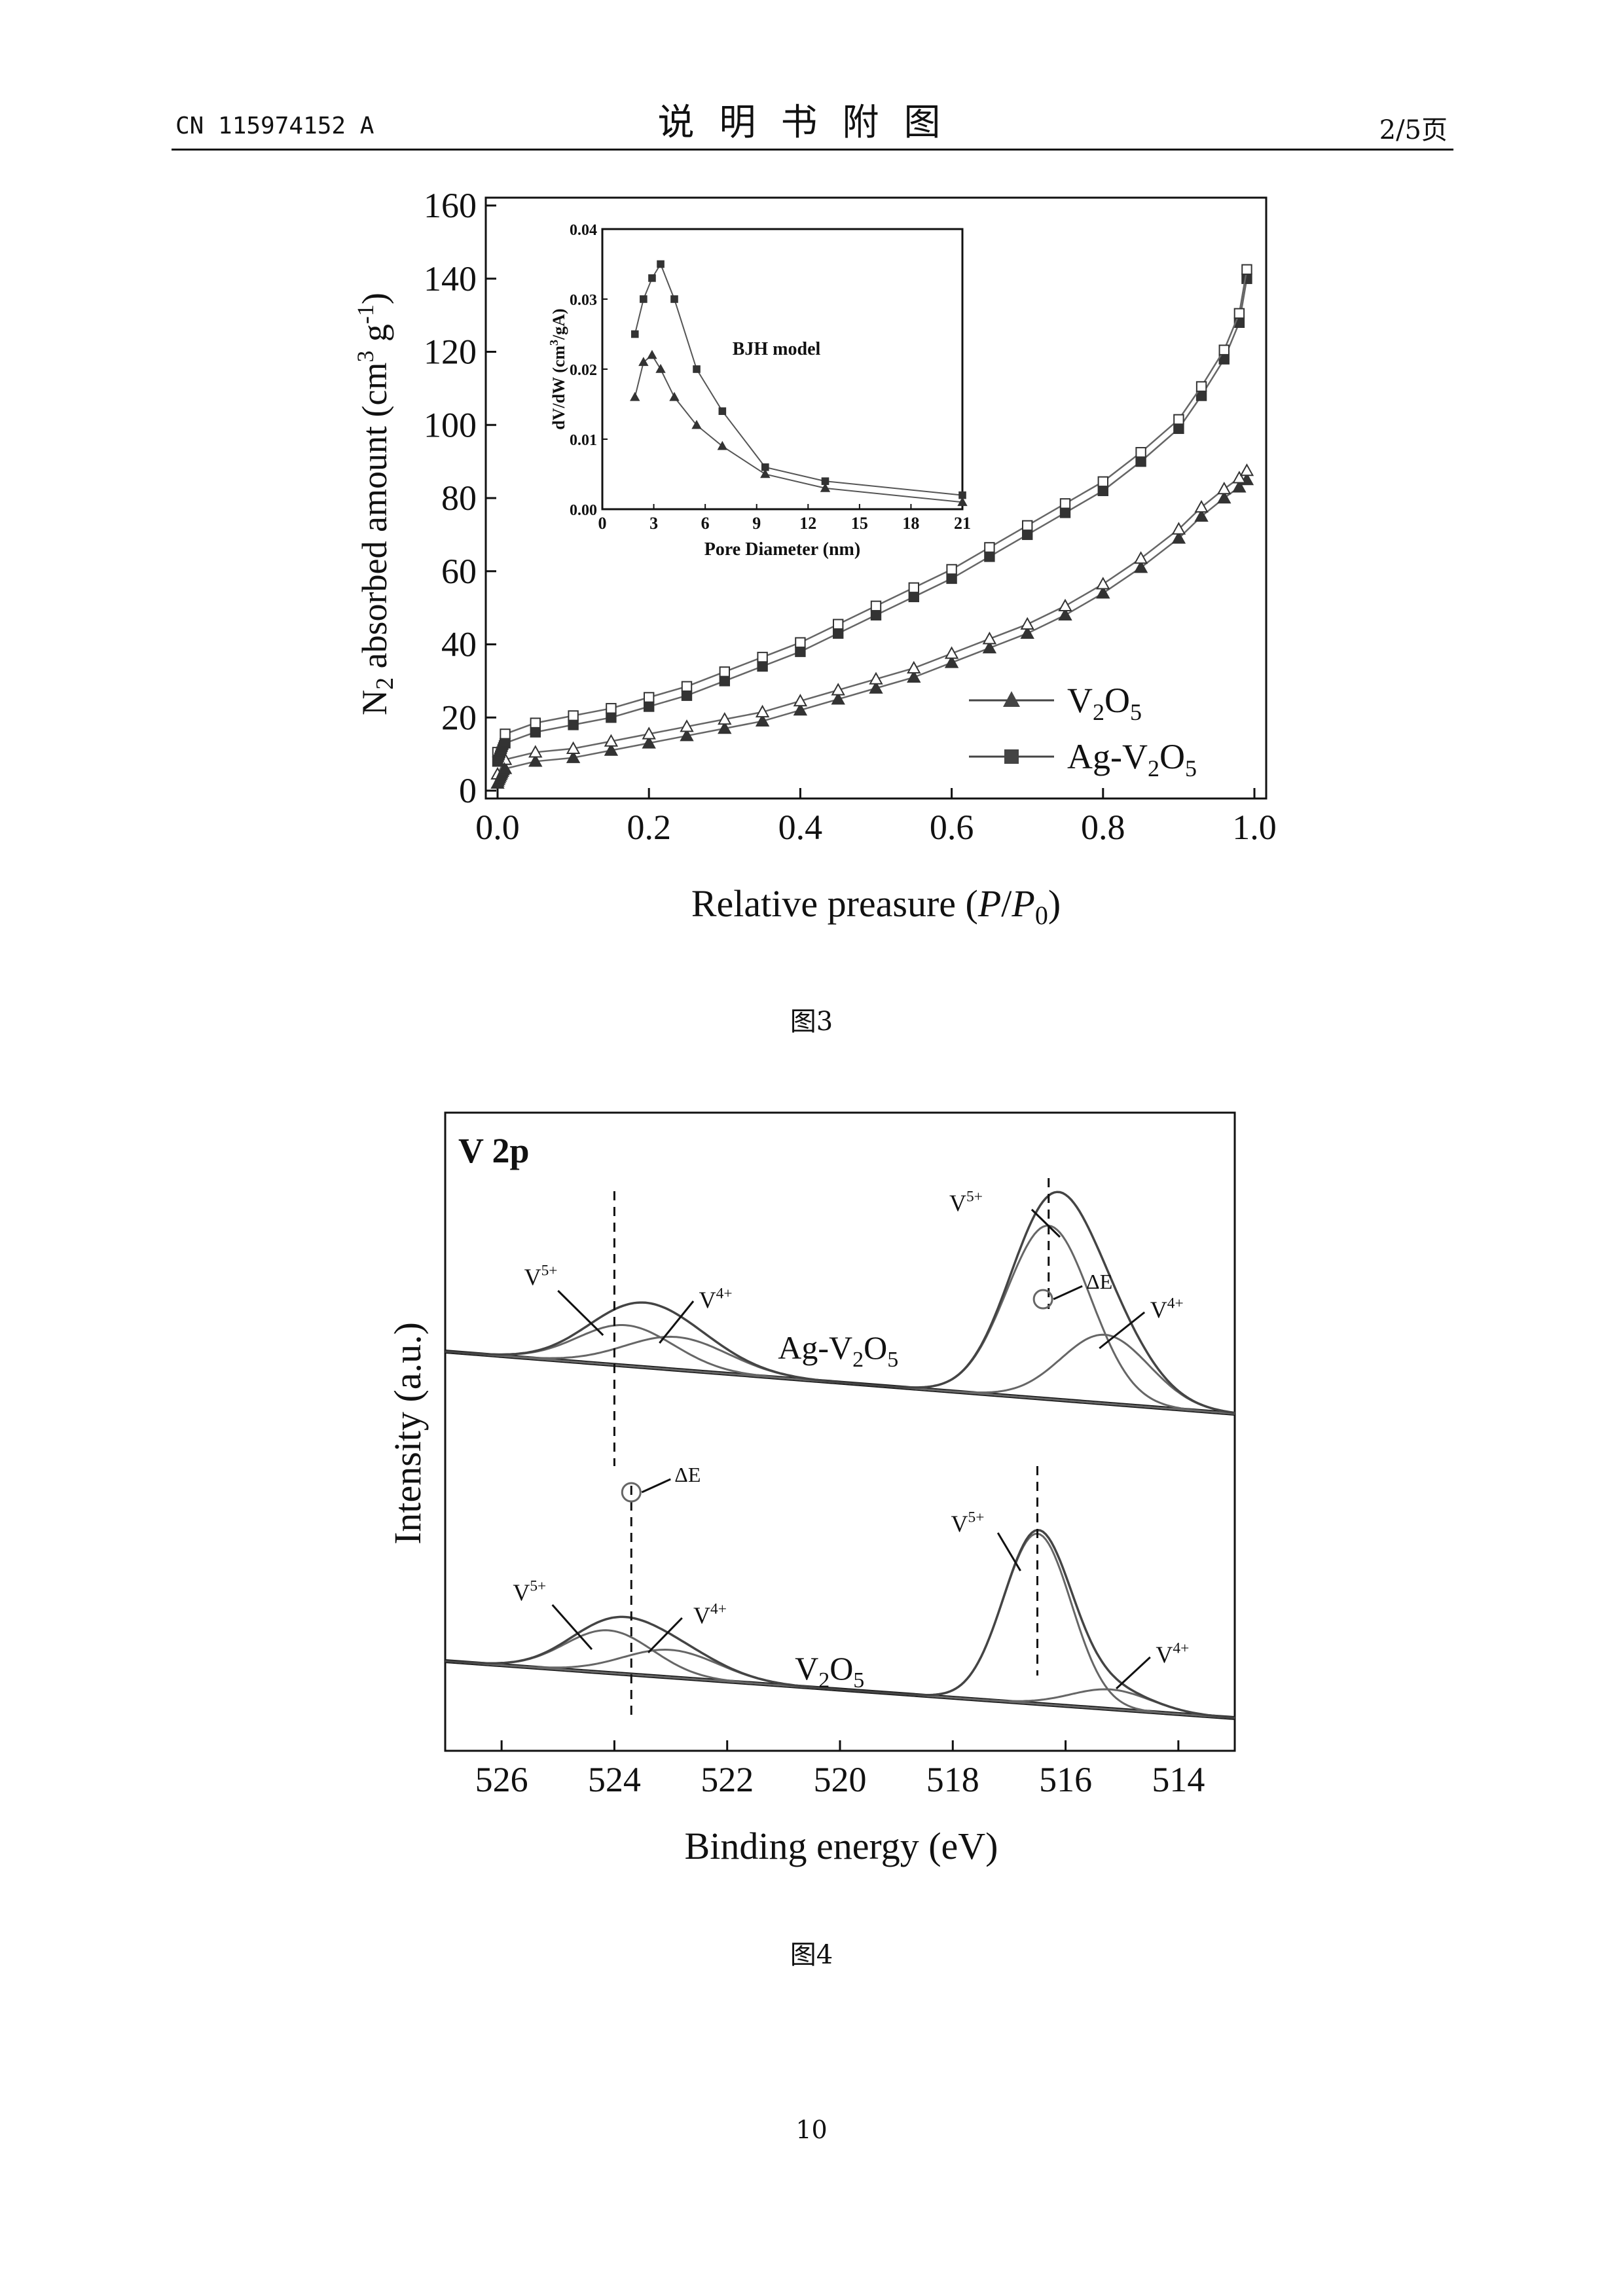 This screenshot has height=2296, width=1623. What do you see at coordinates (892, 1360) in the screenshot?
I see `series-label-ag-v2o5-p4: 5` at bounding box center [892, 1360].